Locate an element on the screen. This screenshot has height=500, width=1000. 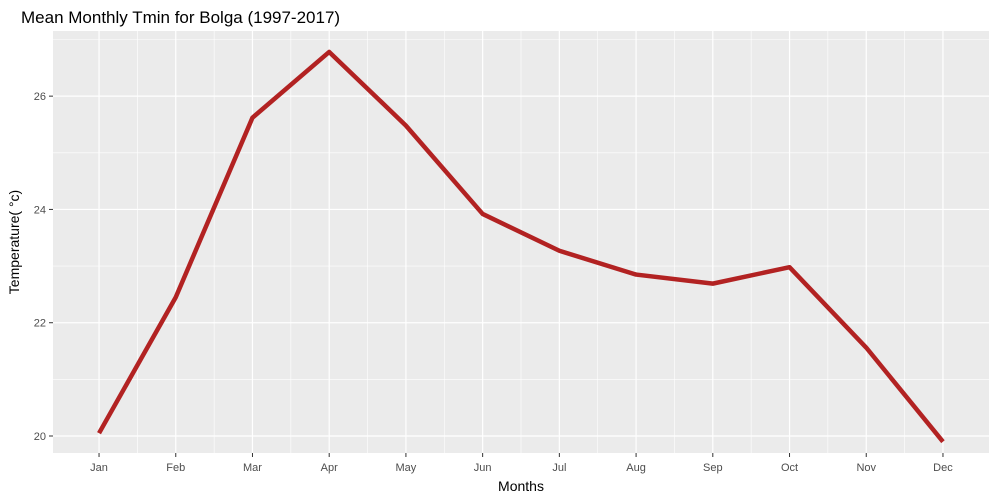
y-axis: 20 22 24 26 is located at coordinates (43, 267).